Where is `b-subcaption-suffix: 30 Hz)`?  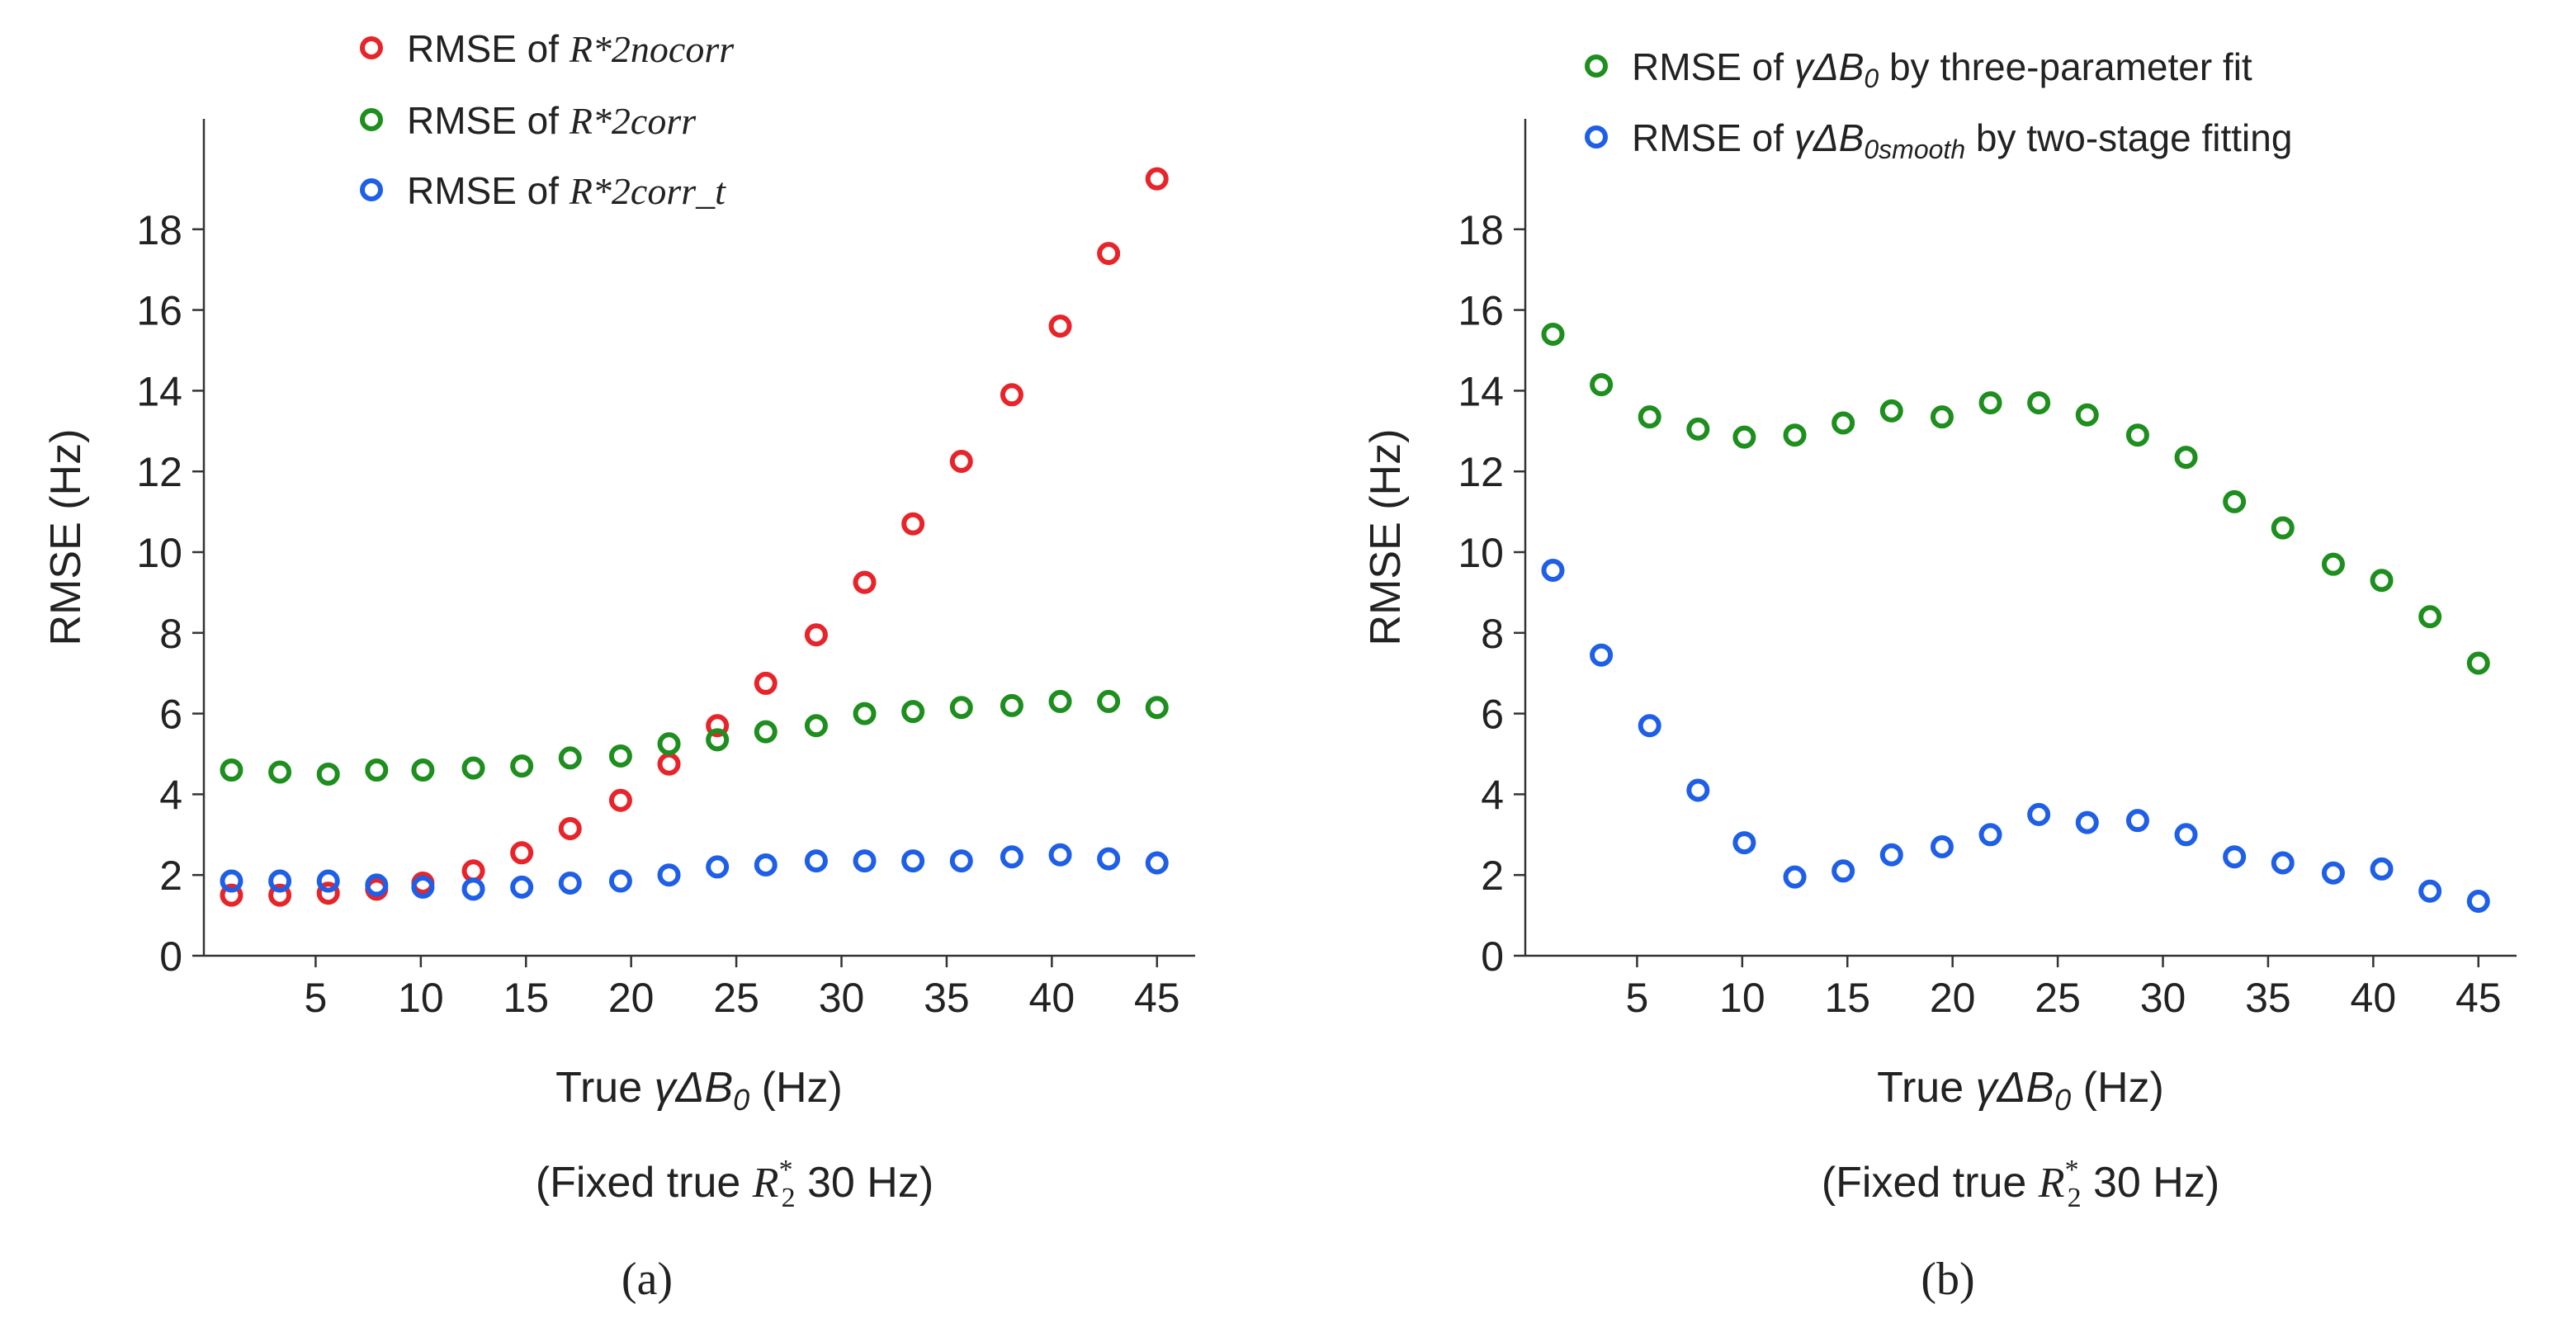 b-subcaption-suffix: 30 Hz) is located at coordinates (2151, 1183).